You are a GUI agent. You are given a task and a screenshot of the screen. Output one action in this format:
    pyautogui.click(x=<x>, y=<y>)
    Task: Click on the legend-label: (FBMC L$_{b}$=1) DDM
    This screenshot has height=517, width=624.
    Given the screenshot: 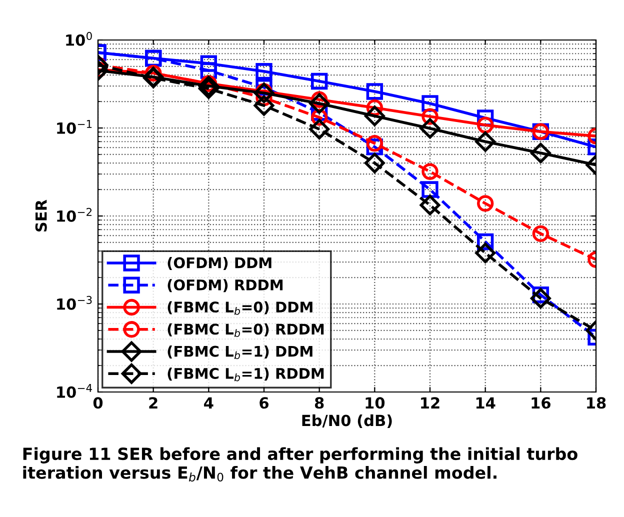 What is the action you would take?
    pyautogui.click(x=240, y=353)
    